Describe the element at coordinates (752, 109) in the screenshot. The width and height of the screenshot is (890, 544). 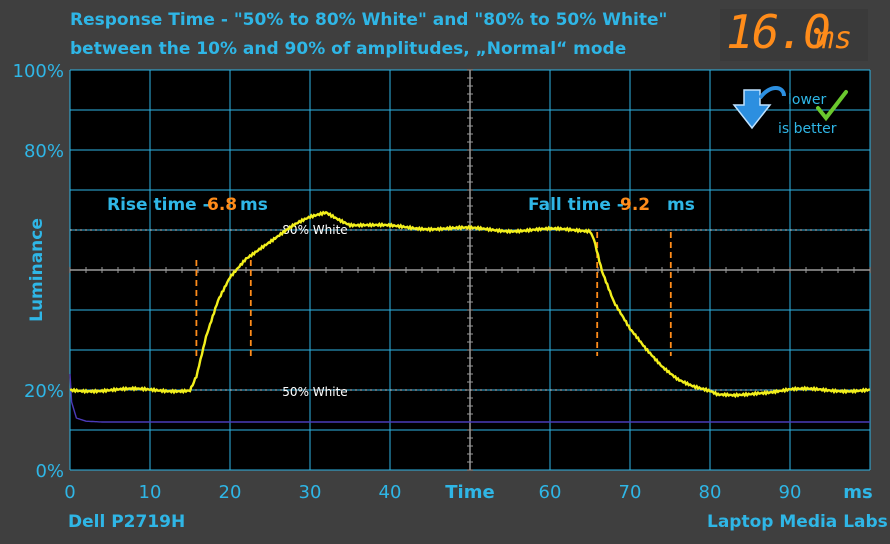
I see `blue-down-arrow-icon` at that location.